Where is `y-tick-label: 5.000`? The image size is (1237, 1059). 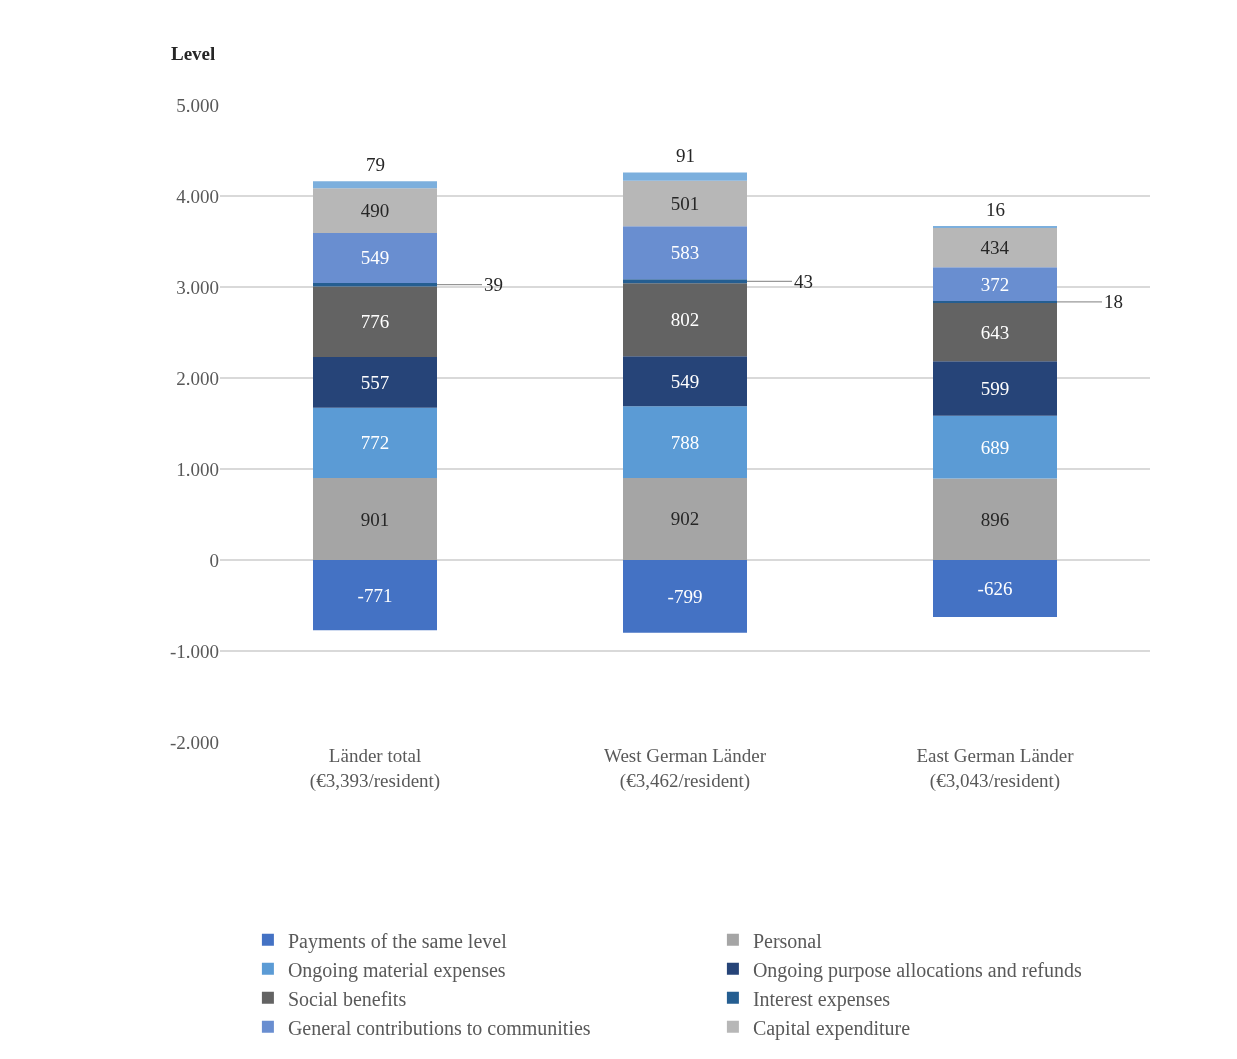 y-tick-label: 5.000 is located at coordinates (197, 105).